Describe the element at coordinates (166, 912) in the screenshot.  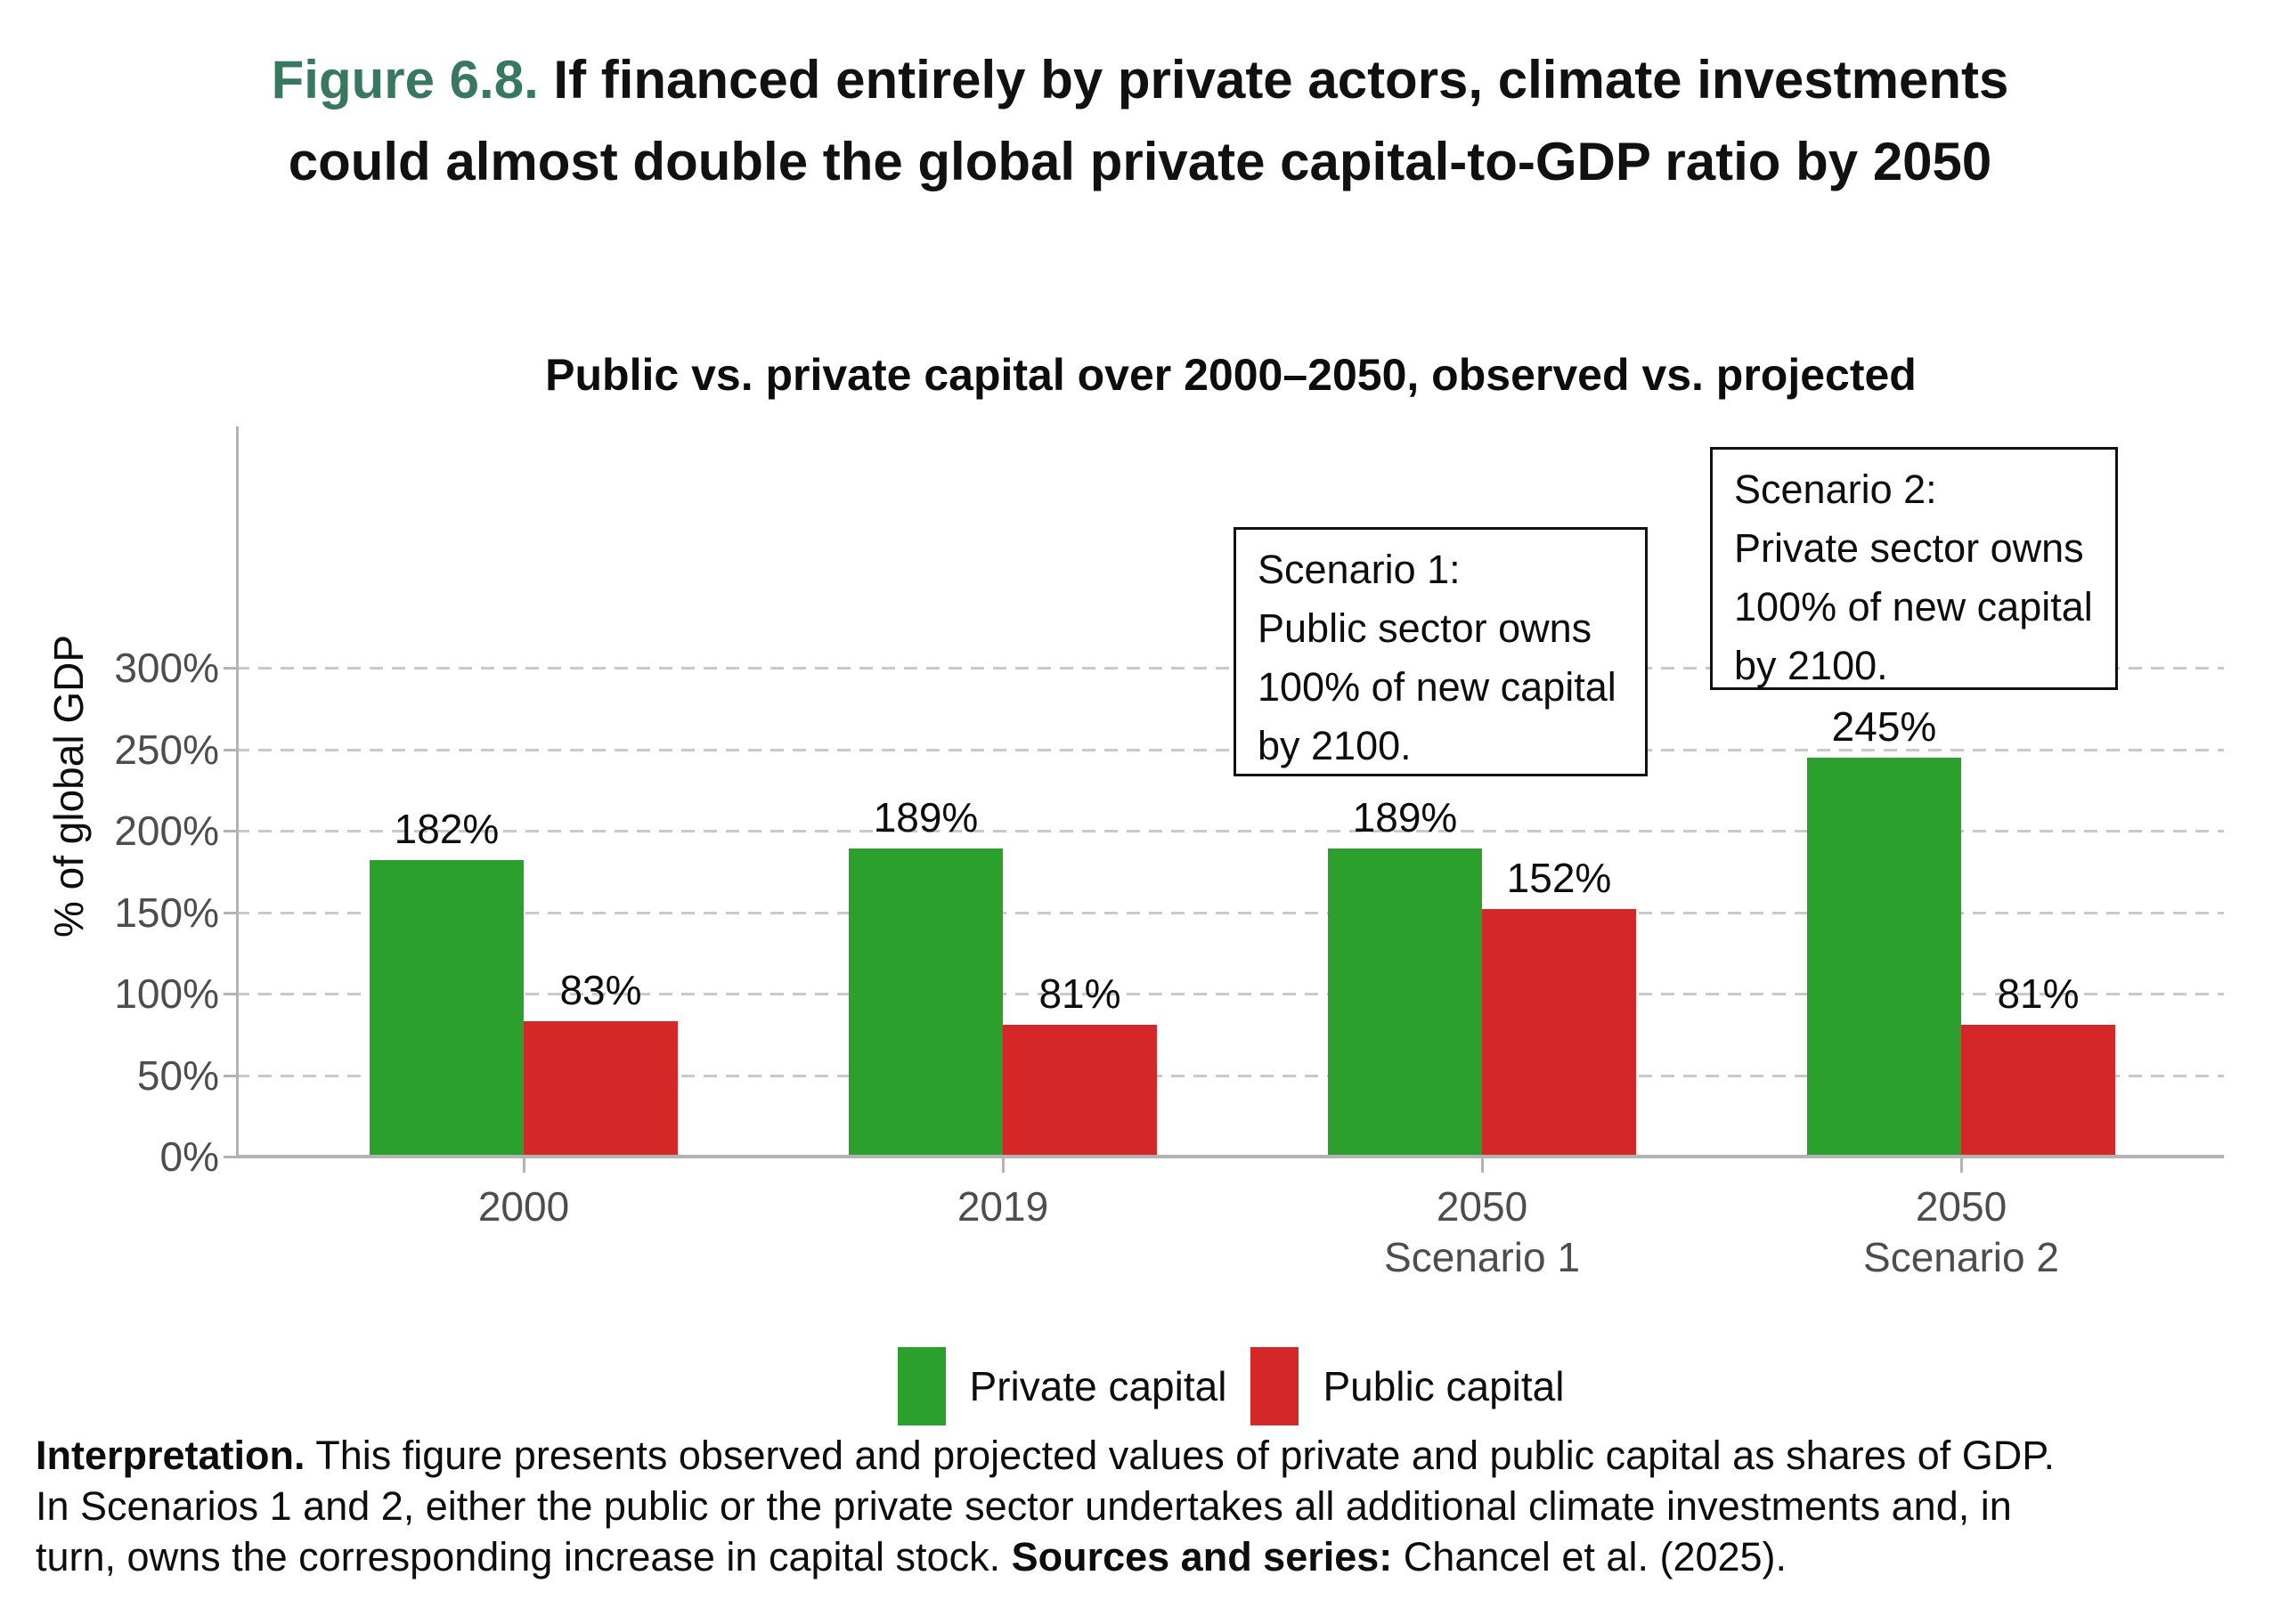
I see `y-tick-label-150: 150%` at that location.